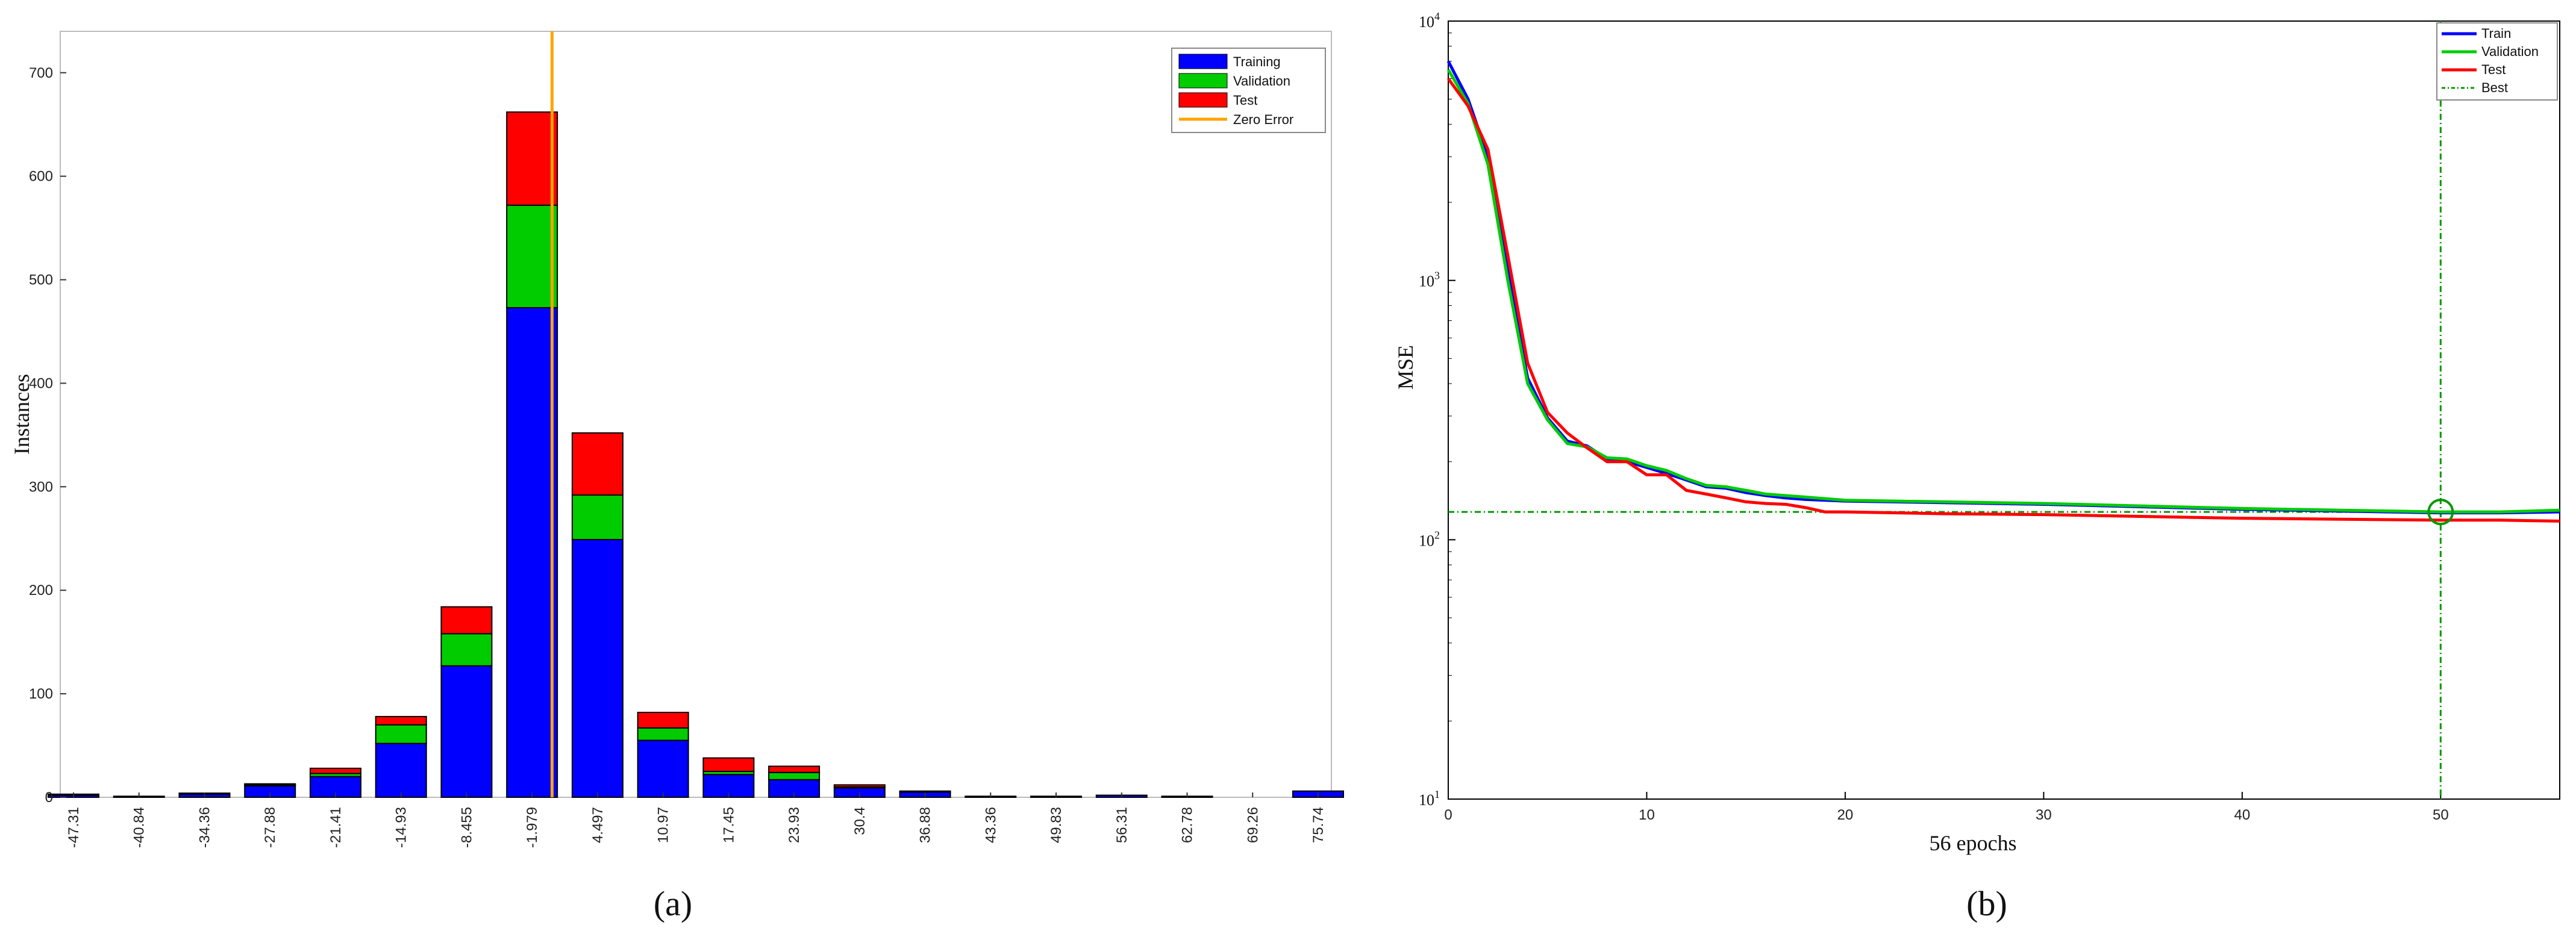 This screenshot has width=2576, height=940. I want to click on bar-test--14.93, so click(401, 720).